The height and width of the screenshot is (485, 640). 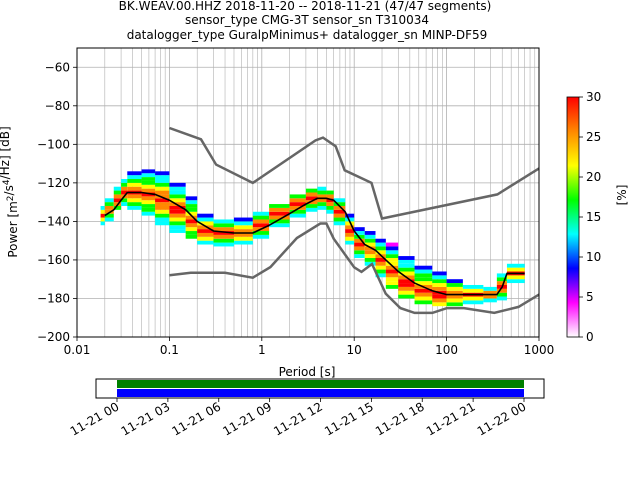 What do you see at coordinates (354, 173) in the screenshot?
I see `noise-model-line` at bounding box center [354, 173].